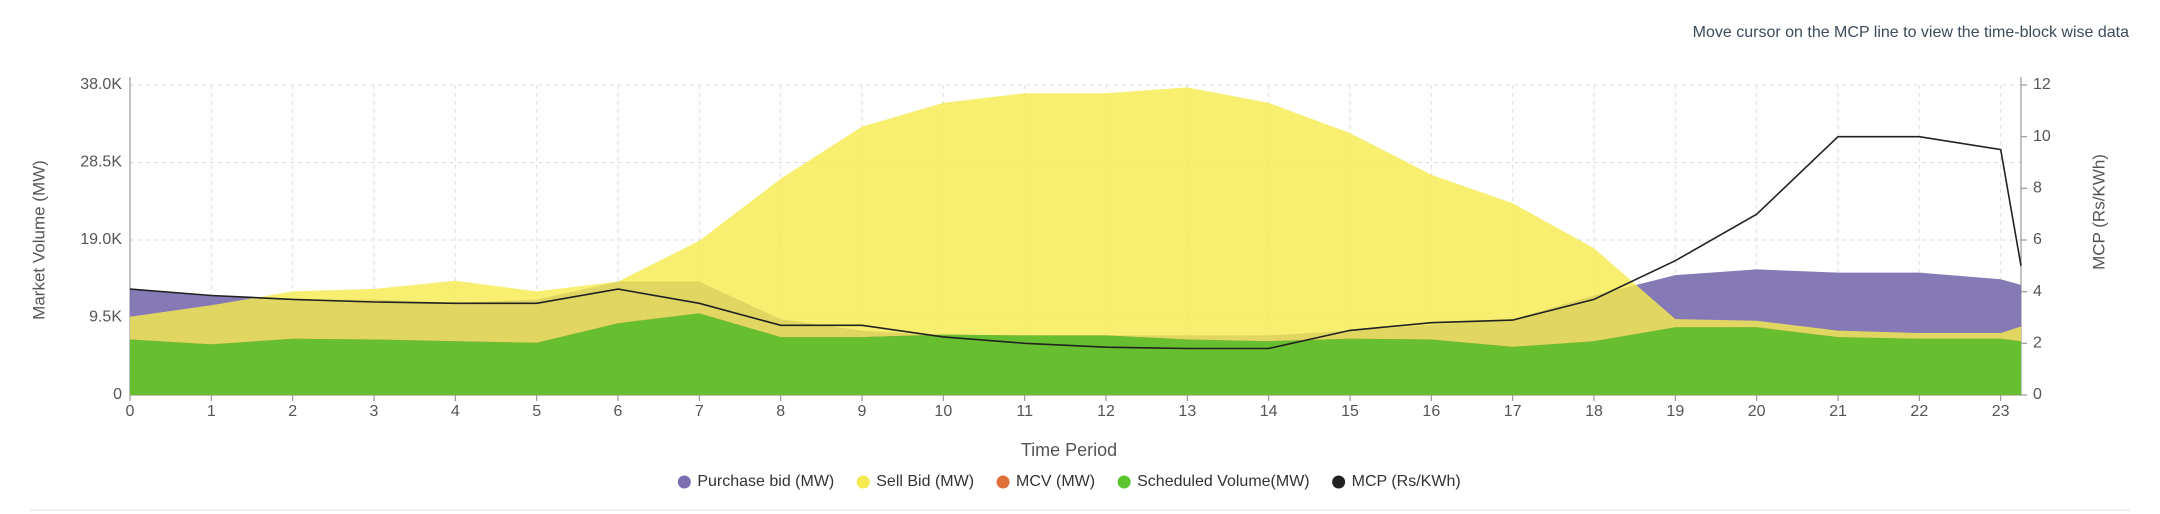 The height and width of the screenshot is (514, 2160). Describe the element at coordinates (1350, 411) in the screenshot. I see `x-tick-label: 15` at that location.